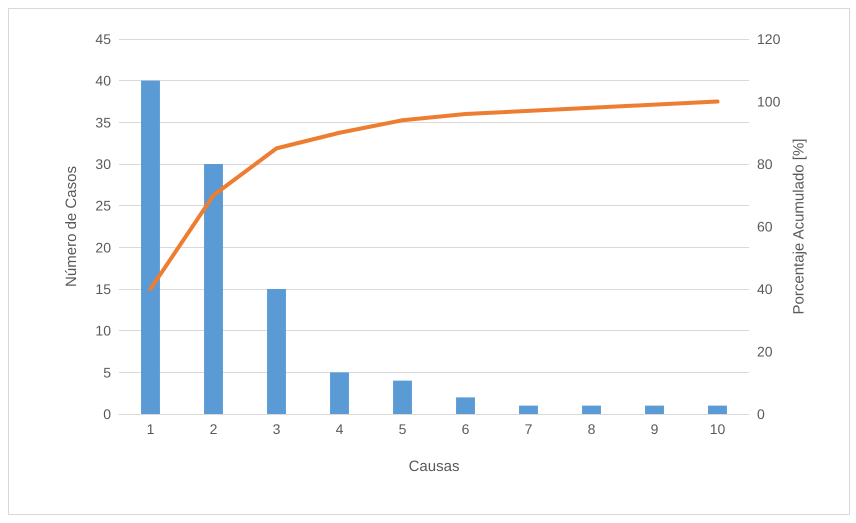 Image resolution: width=856 pixels, height=523 pixels. I want to click on x-tick-label: 8, so click(592, 429).